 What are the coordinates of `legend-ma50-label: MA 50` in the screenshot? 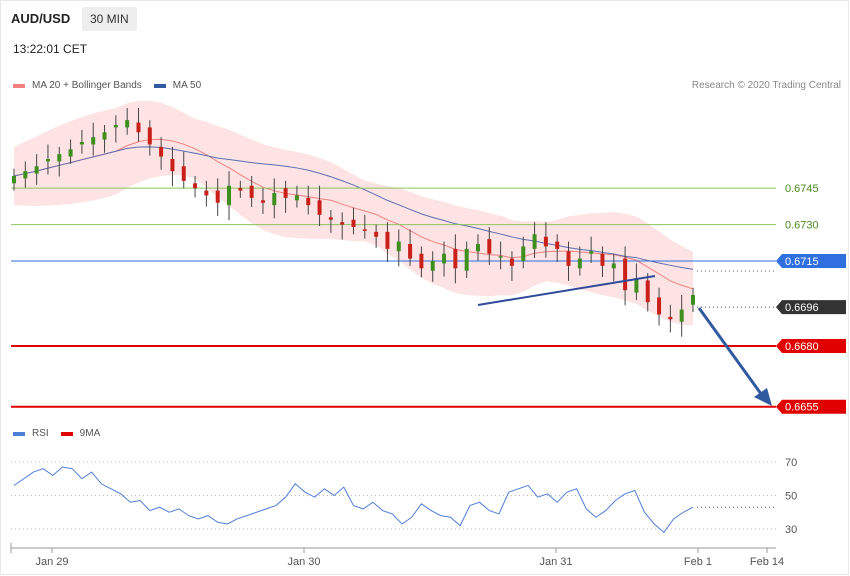 It's located at (187, 85).